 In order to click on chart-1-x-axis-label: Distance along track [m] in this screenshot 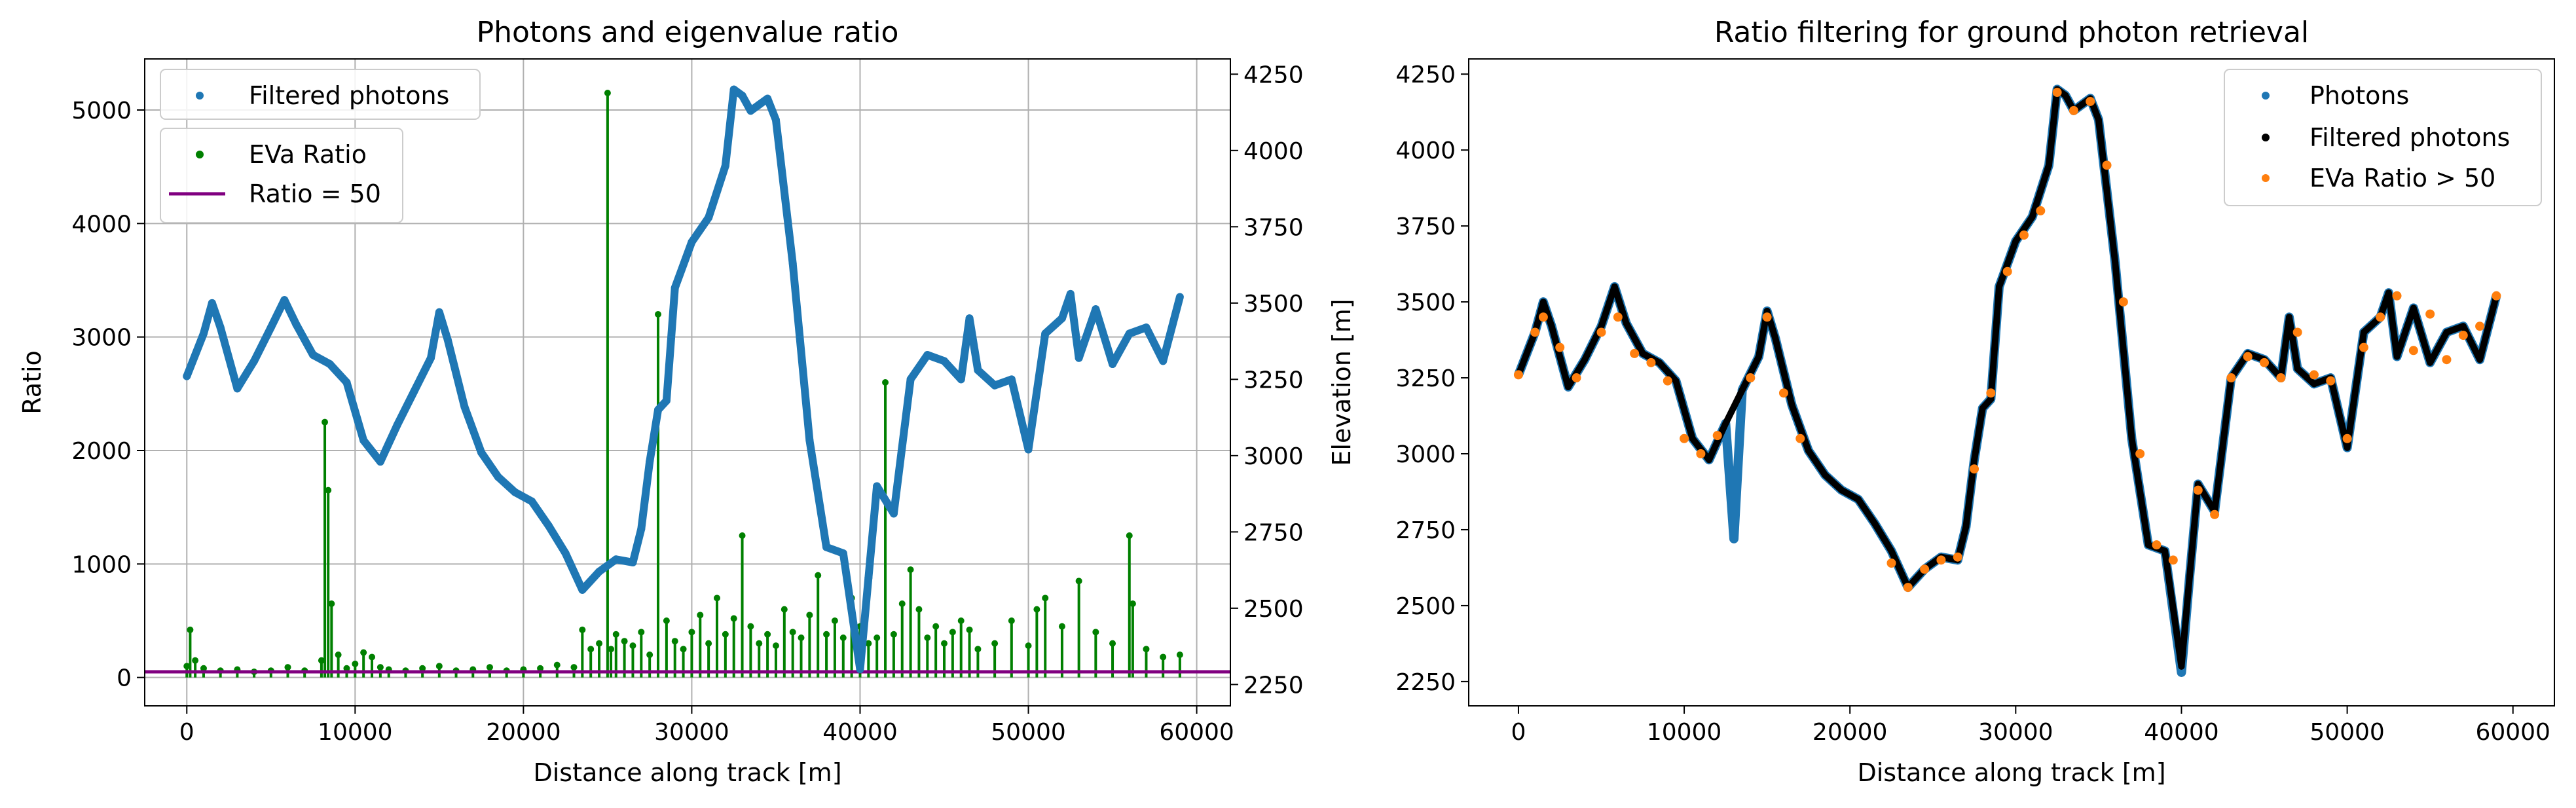, I will do `click(687, 772)`.